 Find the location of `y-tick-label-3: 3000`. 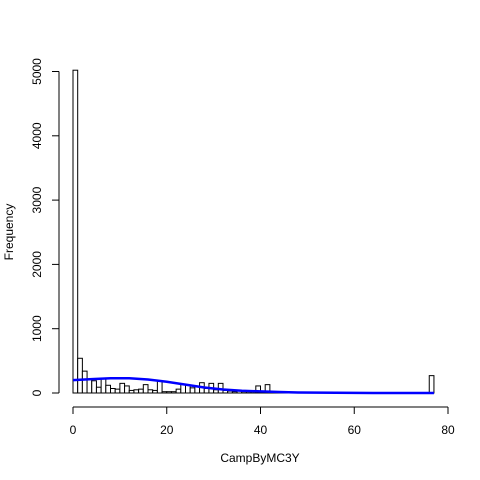

y-tick-label-3: 3000 is located at coordinates (37, 199).